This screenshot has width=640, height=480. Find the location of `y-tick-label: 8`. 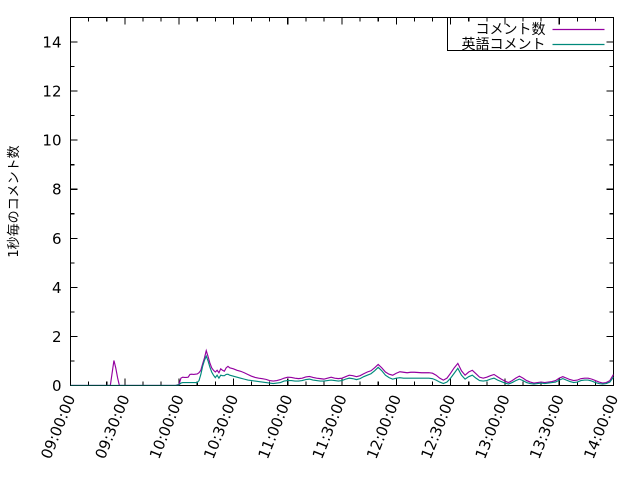

y-tick-label: 8 is located at coordinates (57, 190).